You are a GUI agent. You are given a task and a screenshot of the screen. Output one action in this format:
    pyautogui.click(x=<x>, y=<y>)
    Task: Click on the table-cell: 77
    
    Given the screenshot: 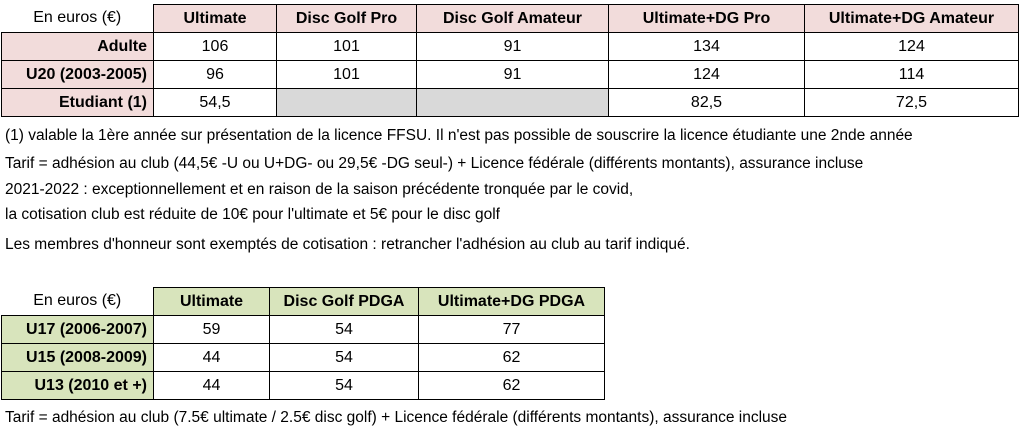 What is the action you would take?
    pyautogui.click(x=511, y=329)
    